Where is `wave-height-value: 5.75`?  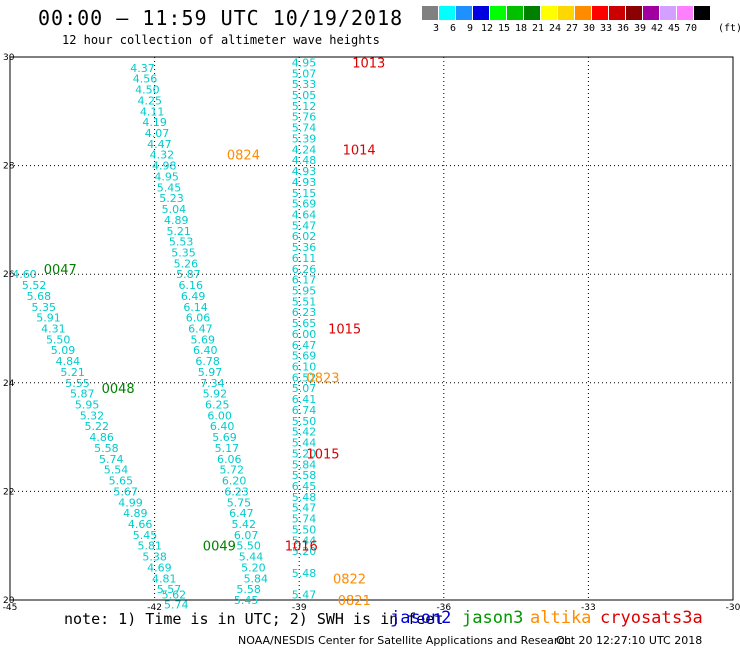
wave-height-value: 5.75 is located at coordinates (239, 502).